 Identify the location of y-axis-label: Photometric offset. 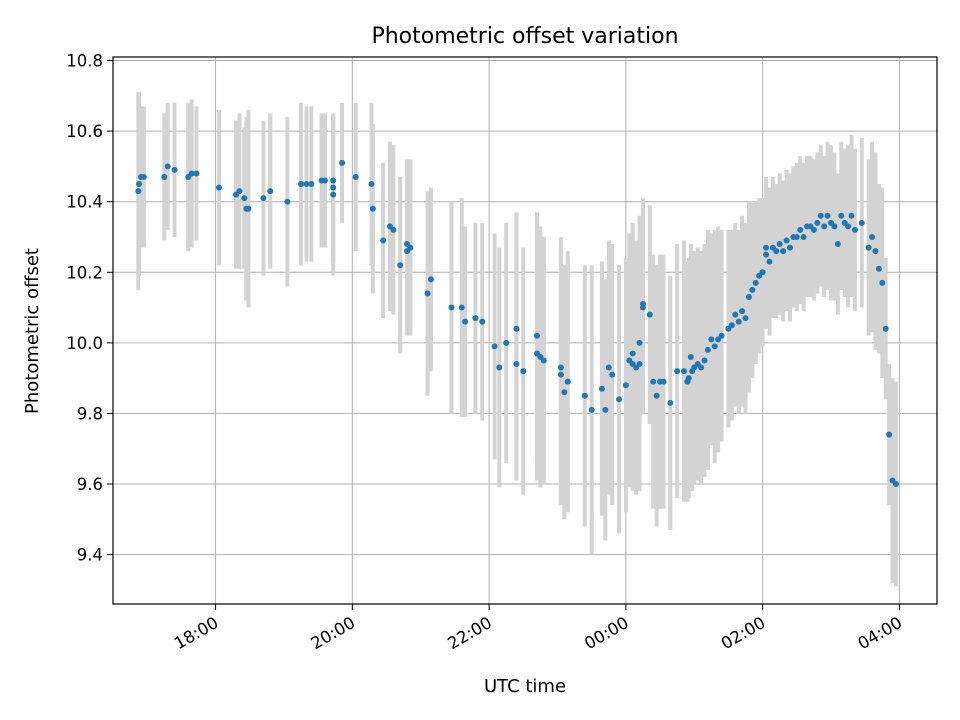
(32, 331).